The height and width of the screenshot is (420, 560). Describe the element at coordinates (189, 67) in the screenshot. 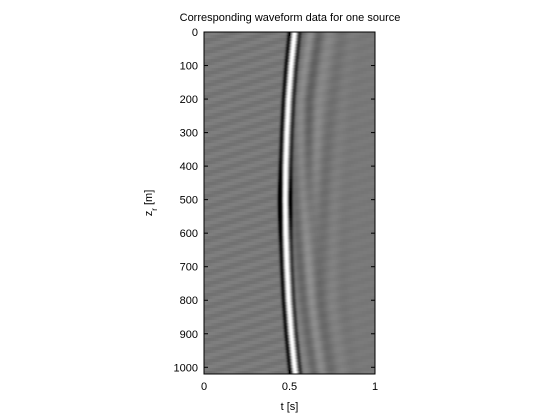

I see `y-tick-label: 100` at that location.